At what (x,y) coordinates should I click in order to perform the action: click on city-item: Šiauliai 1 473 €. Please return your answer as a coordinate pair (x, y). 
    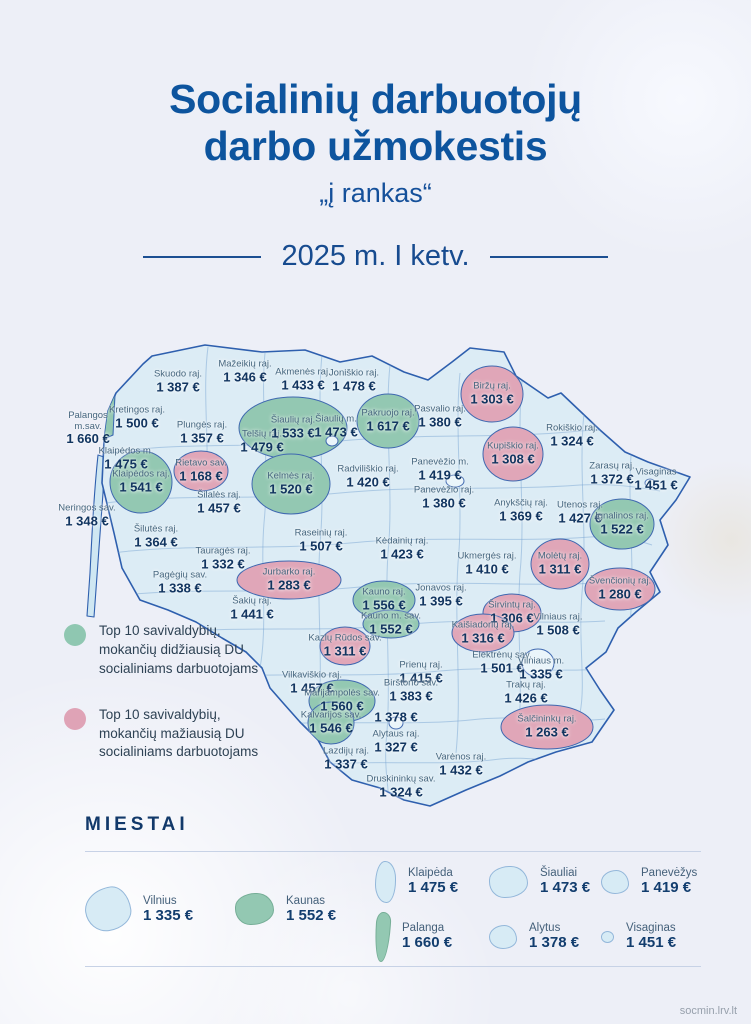
    Looking at the image, I should click on (545, 881).